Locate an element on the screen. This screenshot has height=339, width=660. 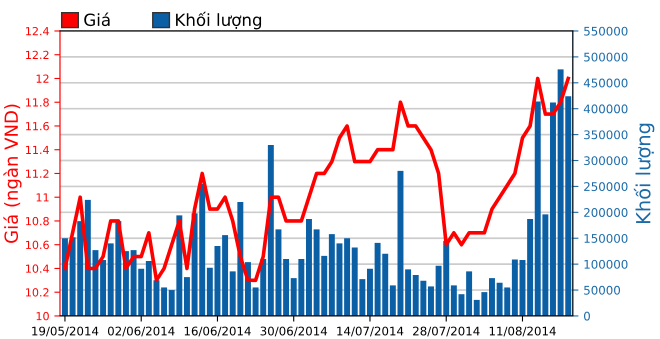
y-tick-label: 10.6 is located at coordinates (37, 245).